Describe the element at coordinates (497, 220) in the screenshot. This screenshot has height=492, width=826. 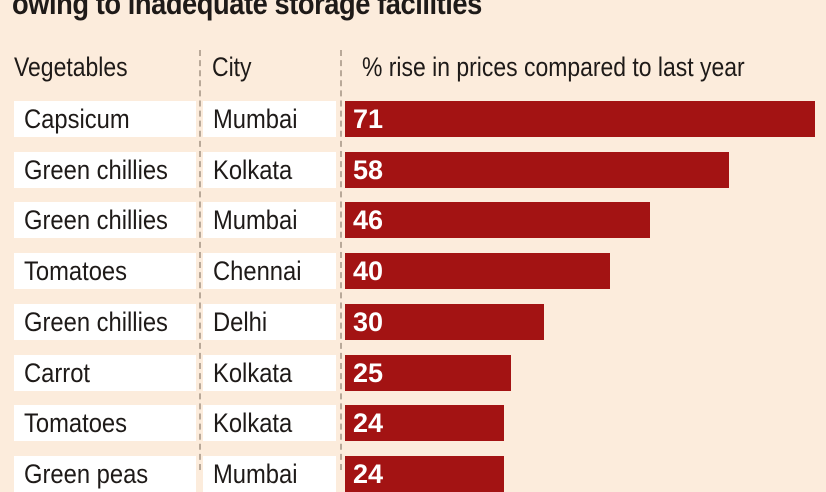
I see `bar: 46` at that location.